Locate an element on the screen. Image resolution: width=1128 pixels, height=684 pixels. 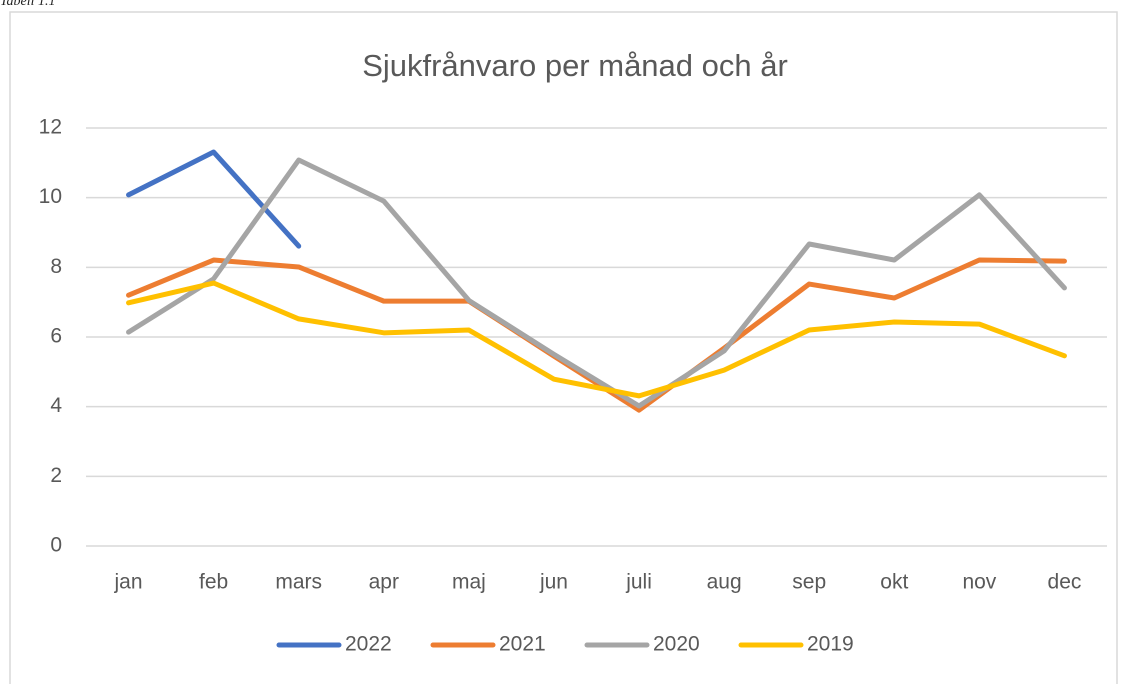
x-tick-label: jun is located at coordinates (553, 582).